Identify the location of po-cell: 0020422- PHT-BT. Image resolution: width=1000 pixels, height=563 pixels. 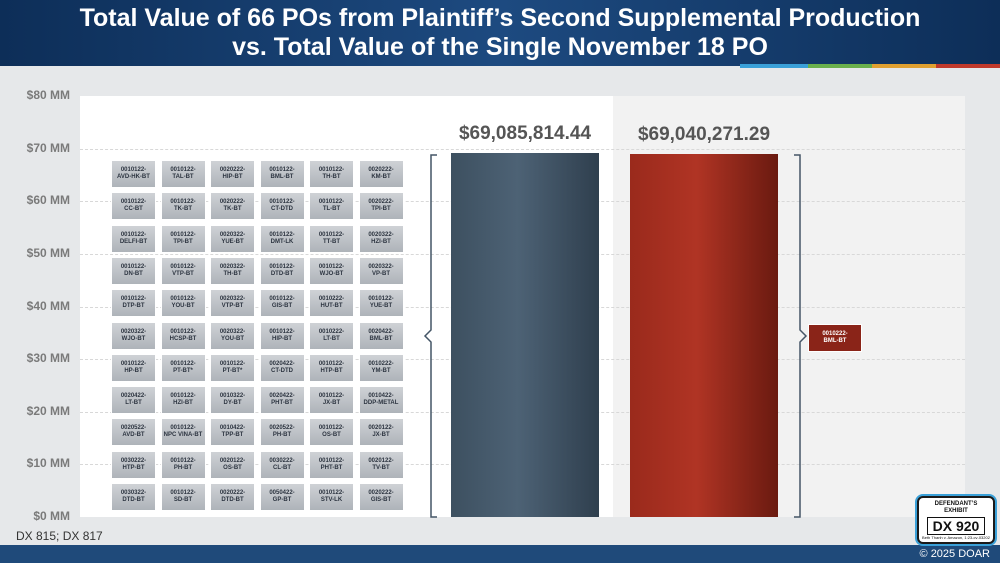
(282, 400).